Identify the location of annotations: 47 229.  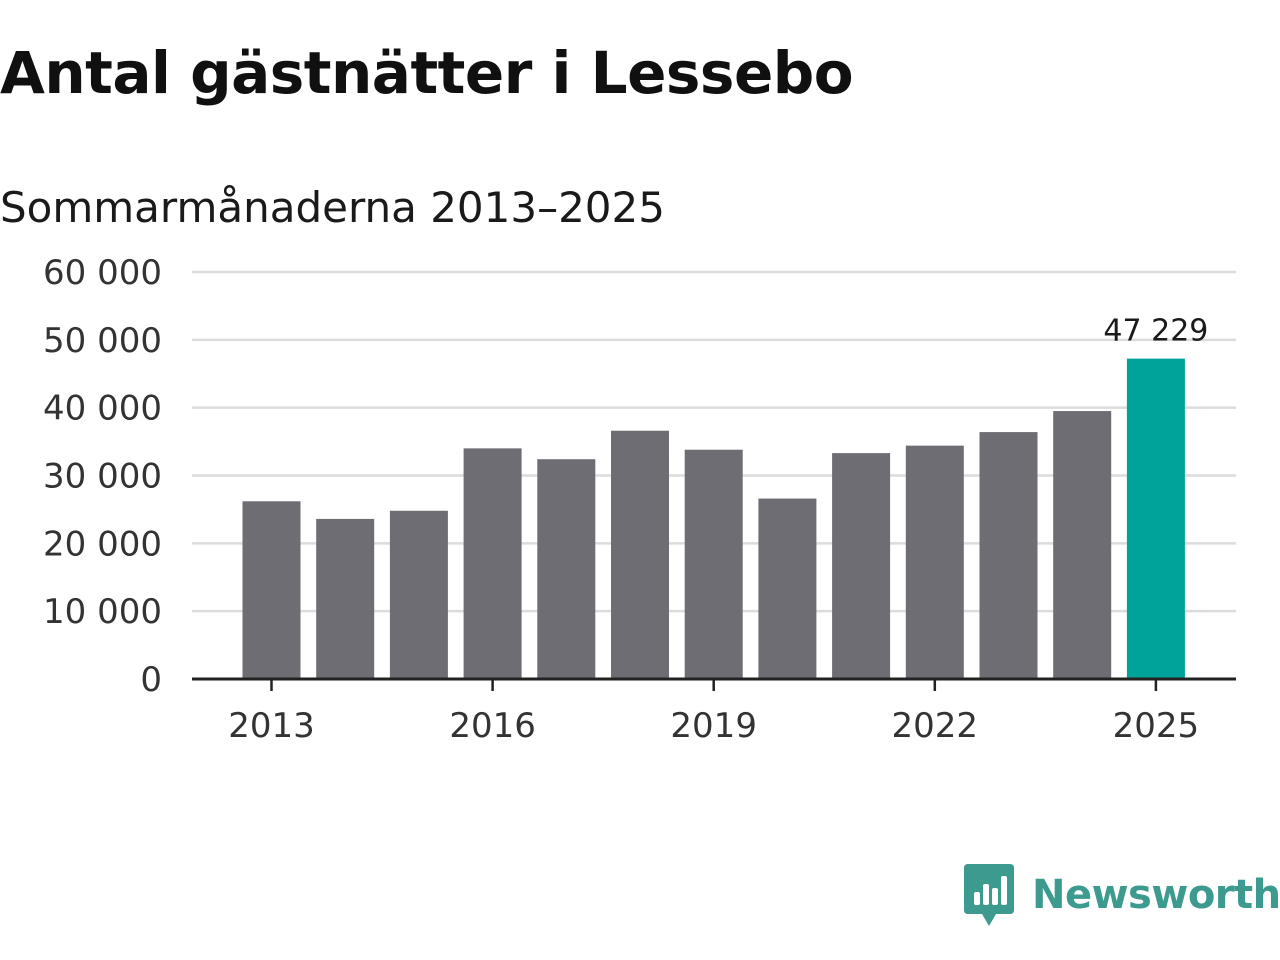
(1155, 331).